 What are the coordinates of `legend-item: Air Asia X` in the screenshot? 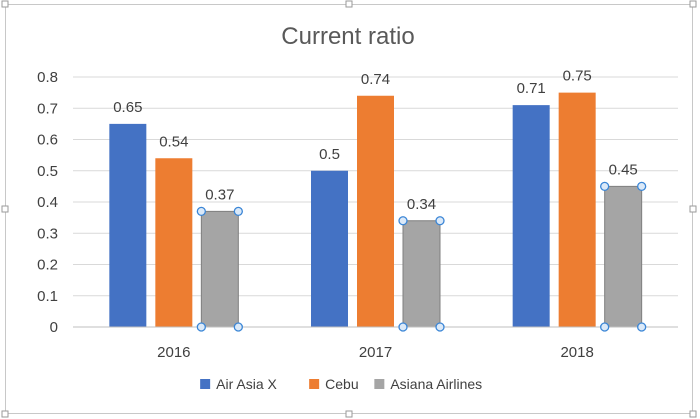 It's located at (239, 384).